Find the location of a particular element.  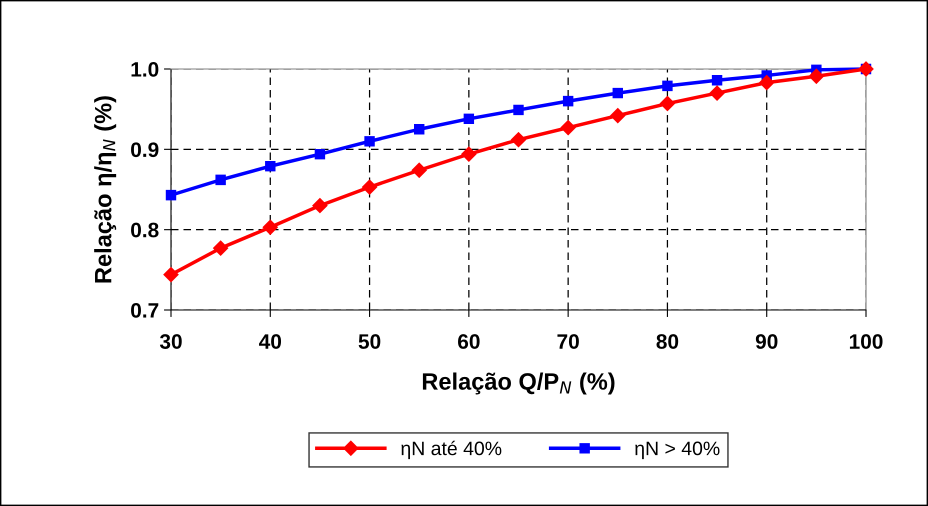

y-tick-label: 0.8 is located at coordinates (145, 230).